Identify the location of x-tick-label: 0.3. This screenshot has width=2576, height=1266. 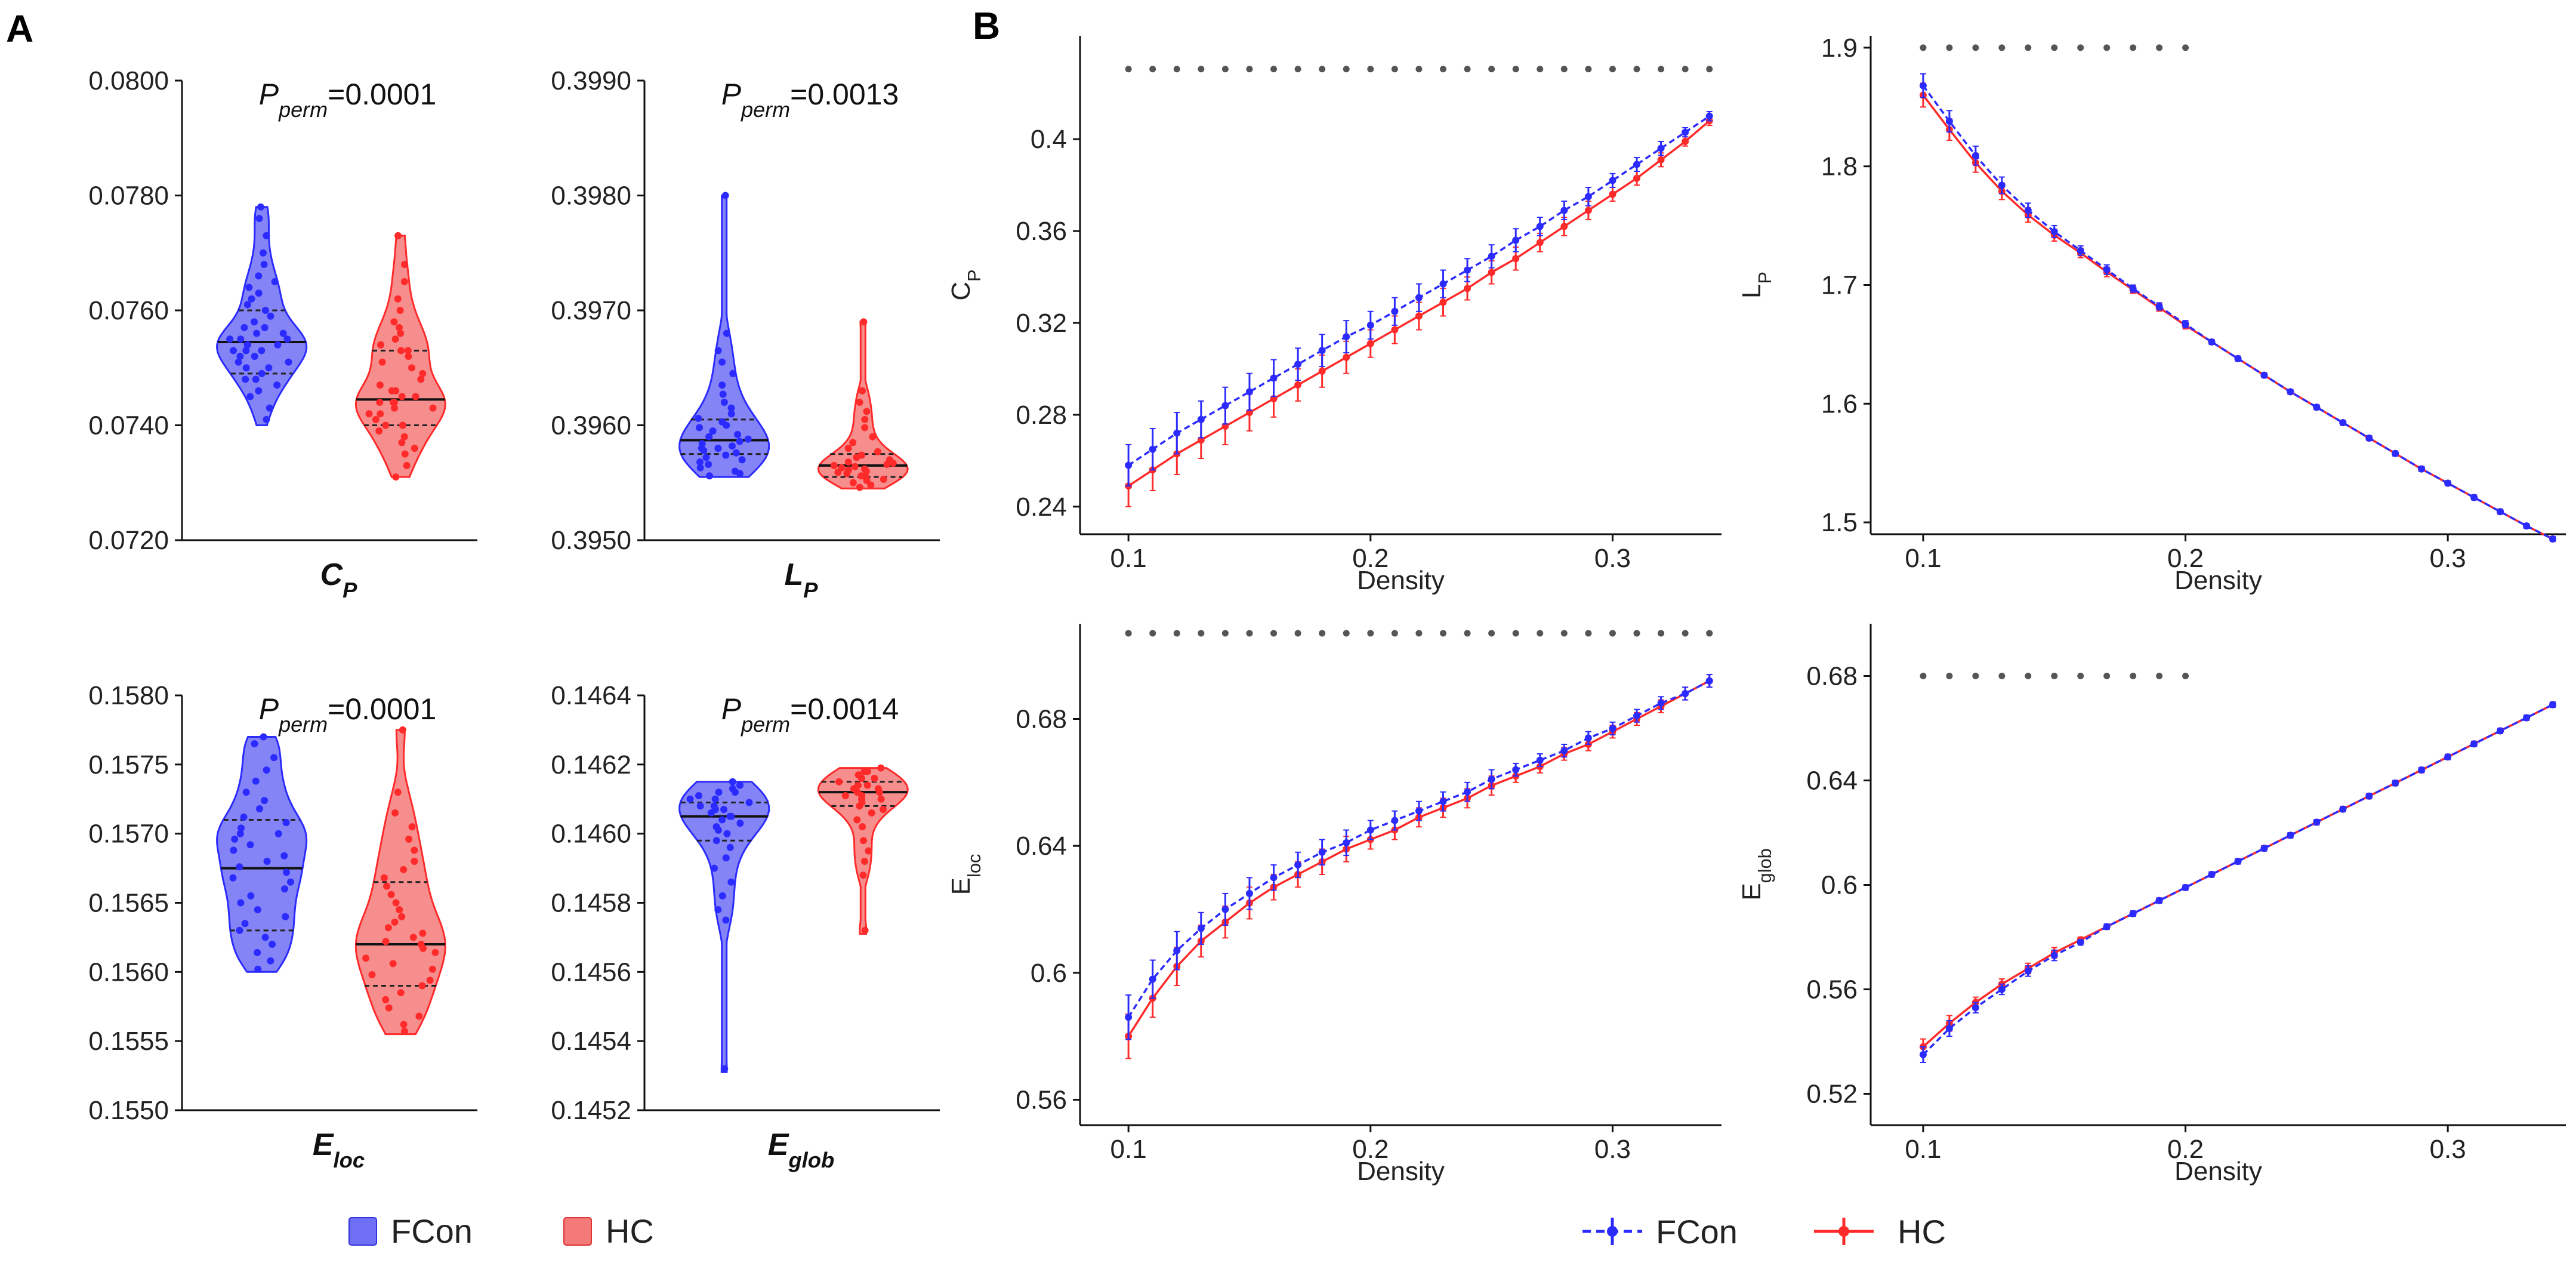
(2448, 1149).